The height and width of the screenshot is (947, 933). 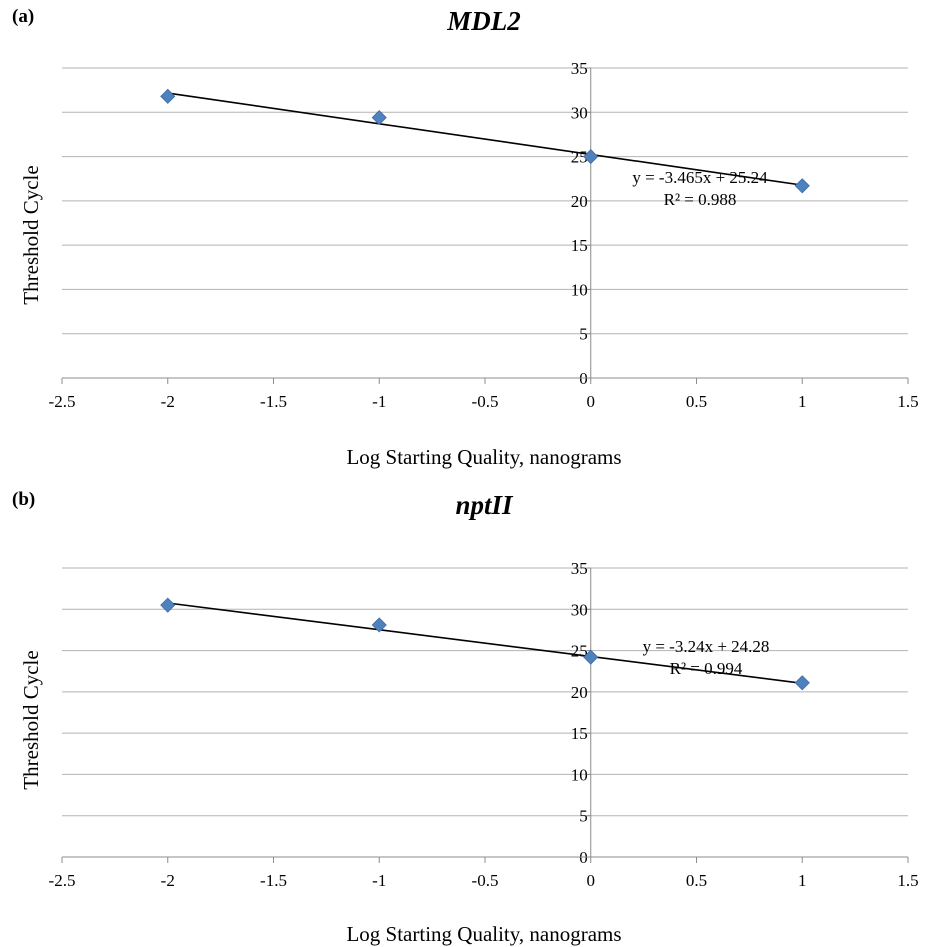 What do you see at coordinates (483, 21) in the screenshot?
I see `chart-title: MDL2` at bounding box center [483, 21].